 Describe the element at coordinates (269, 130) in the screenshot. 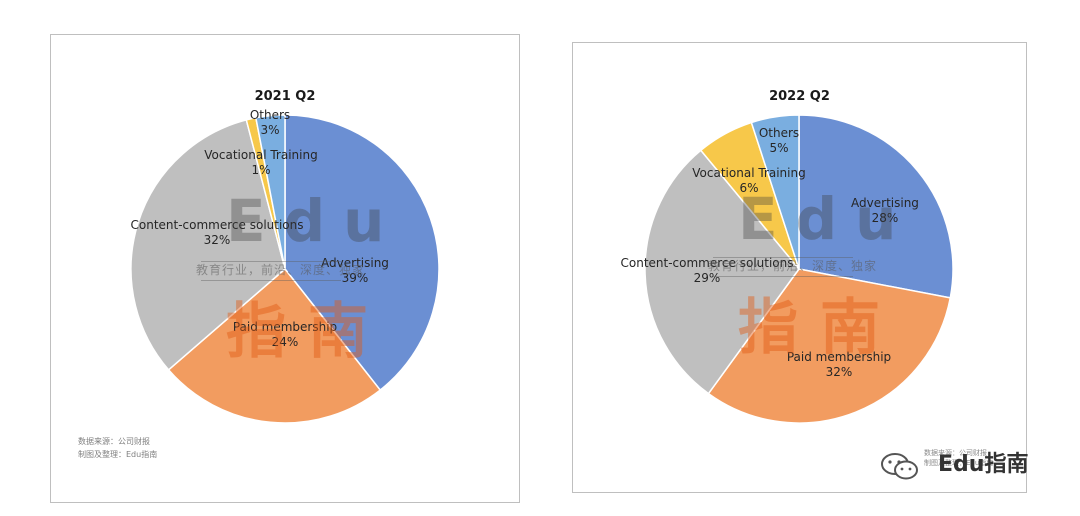

I see `slice-percent-label: 3%` at that location.